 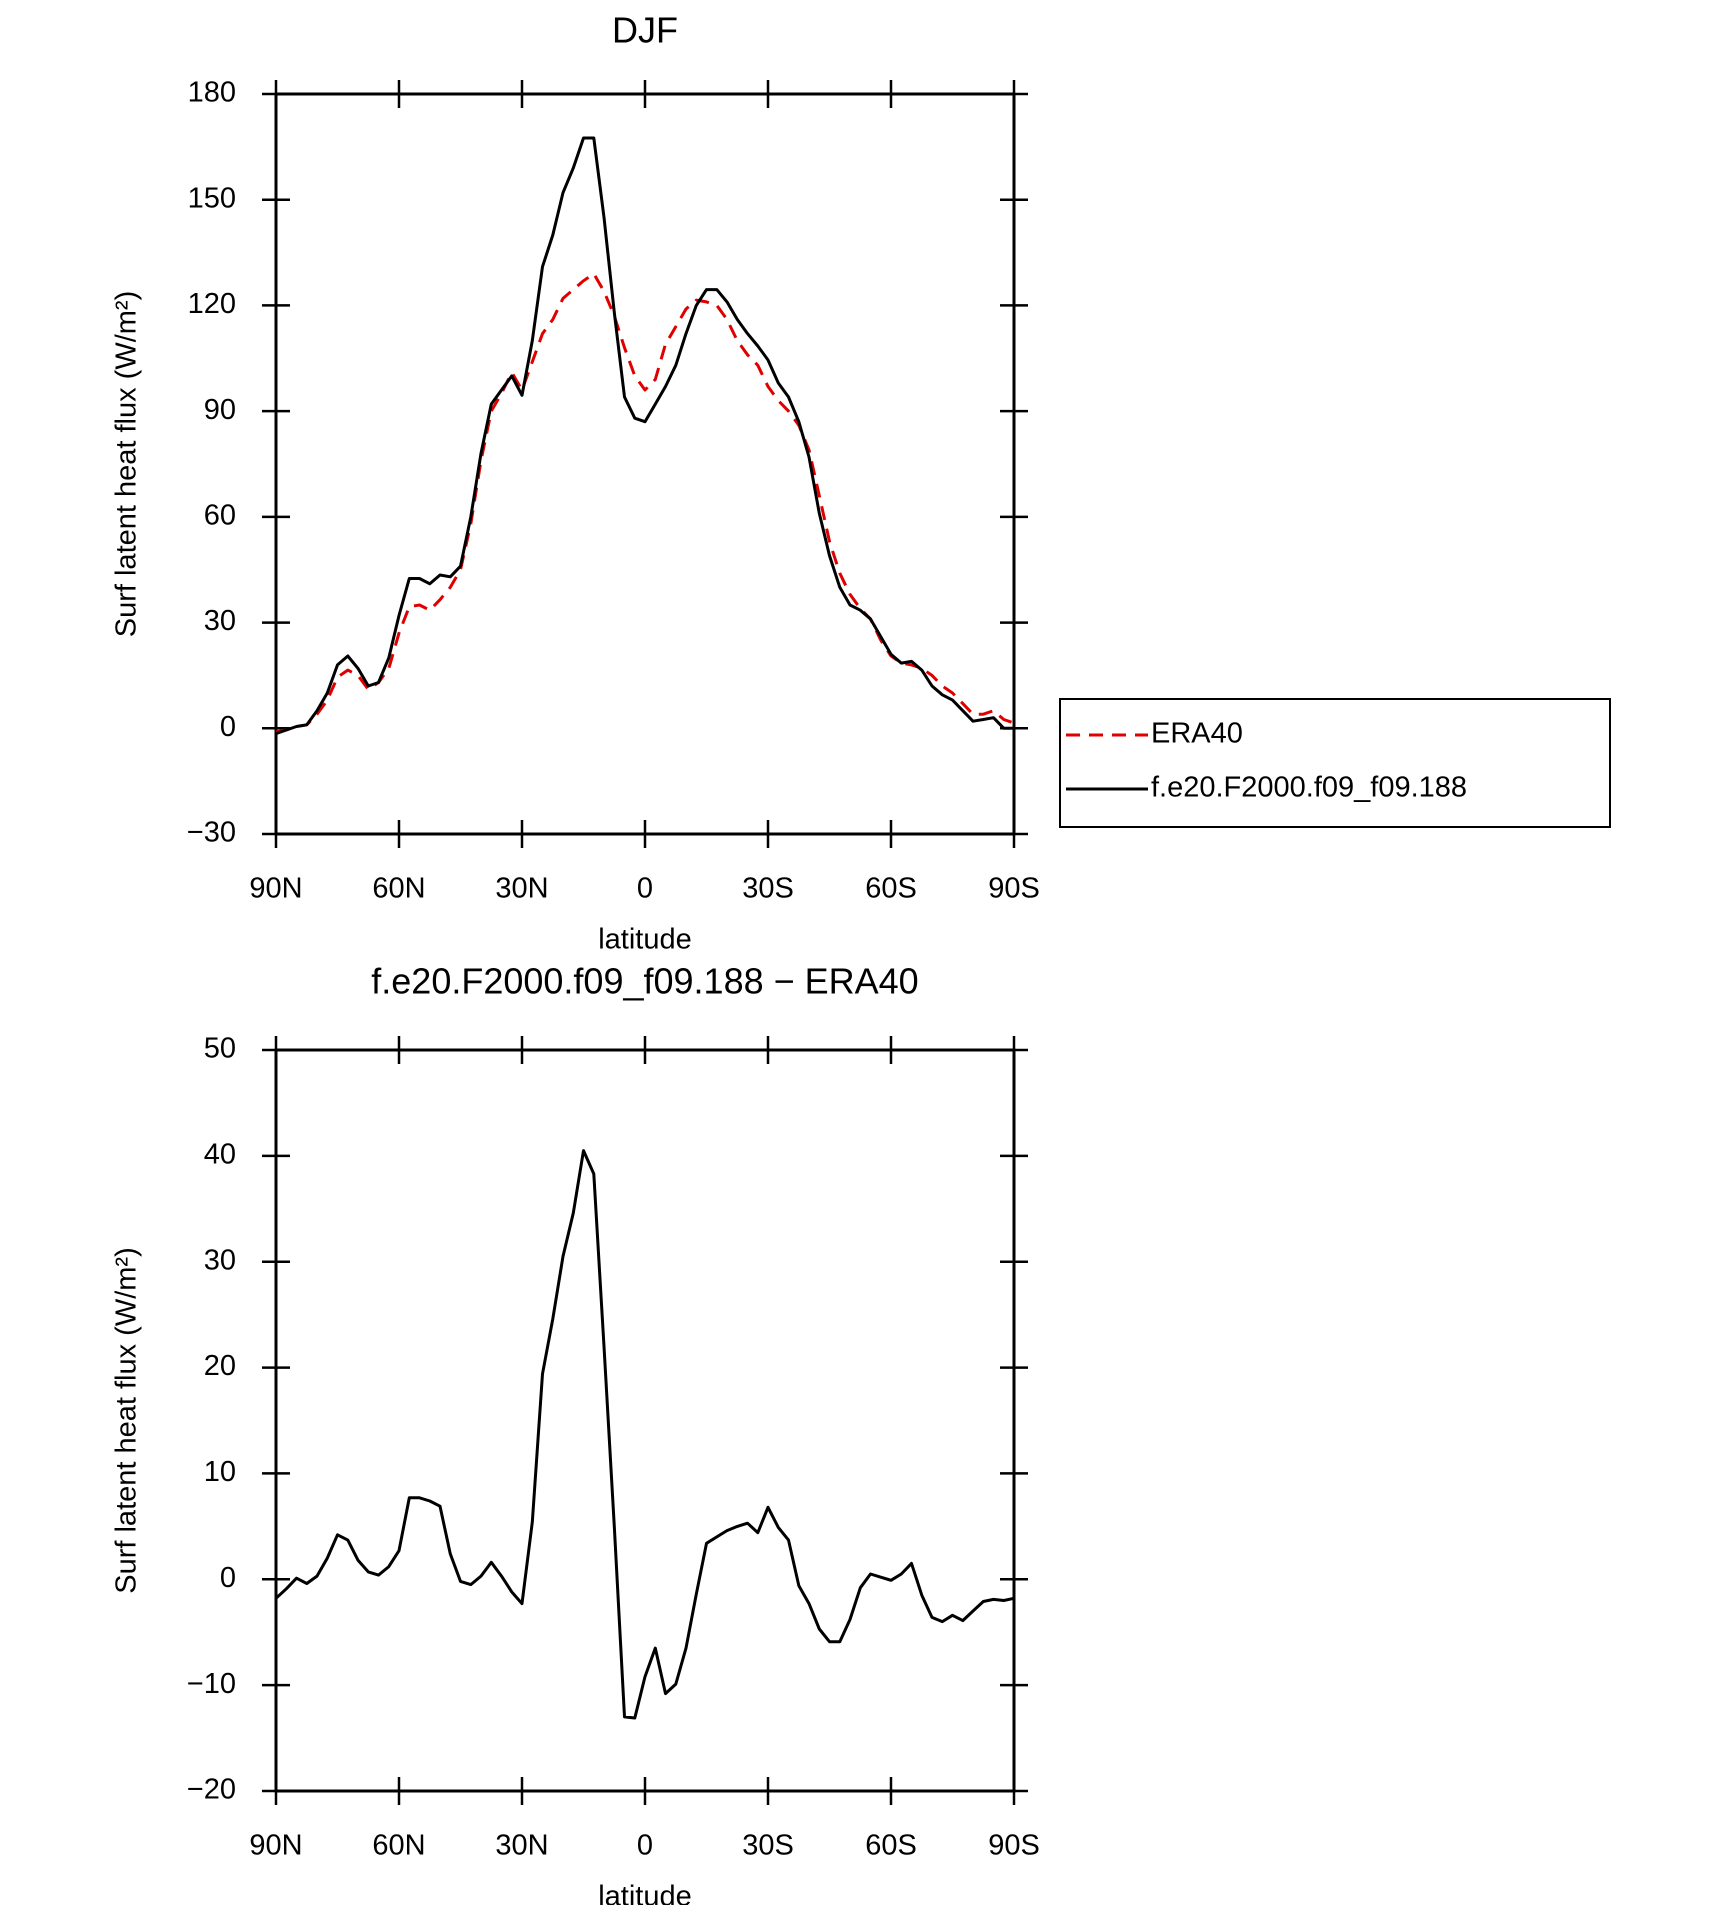 I want to click on legend-box, so click(x=1335, y=763).